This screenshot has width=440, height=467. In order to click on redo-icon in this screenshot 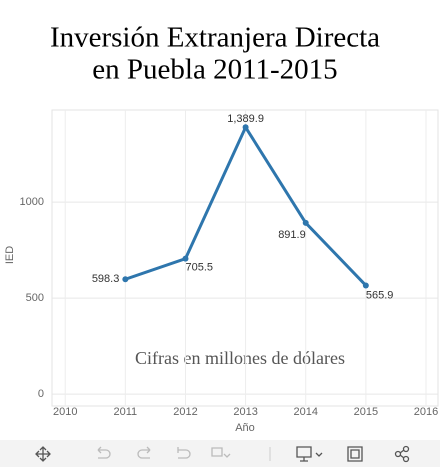, I will do `click(144, 452)`.